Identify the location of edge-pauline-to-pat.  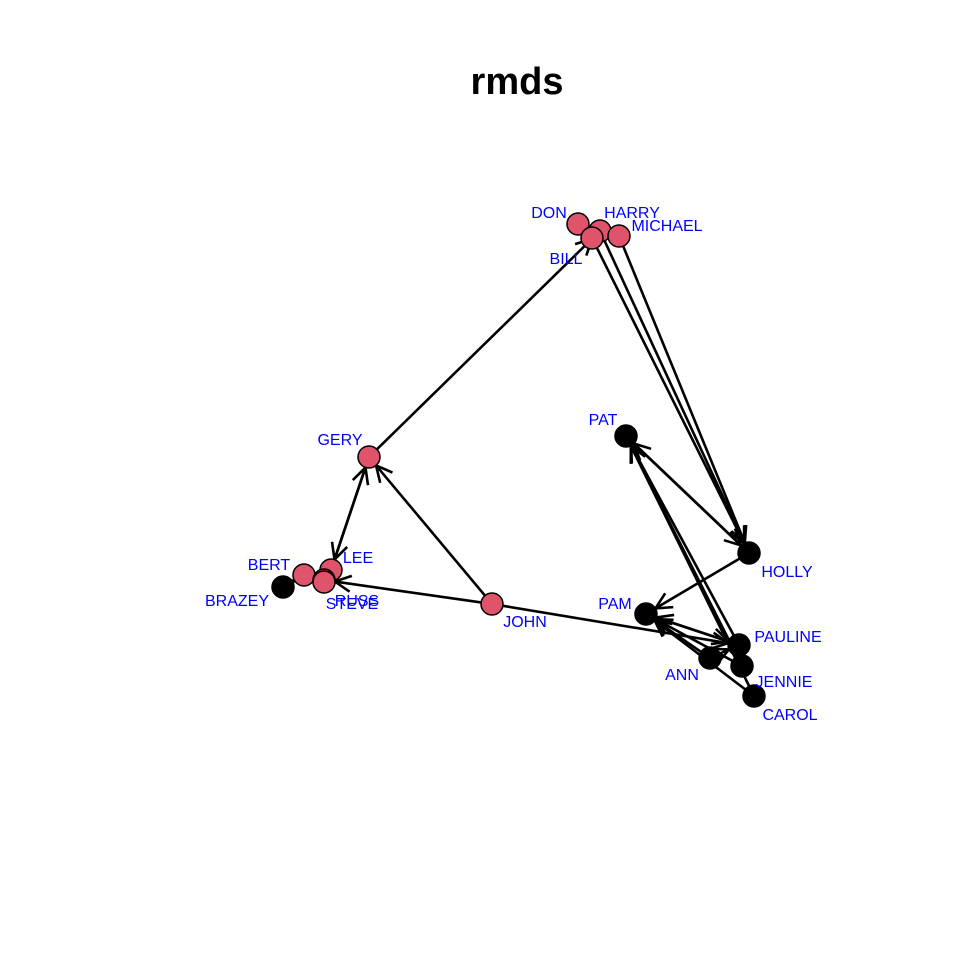
(683, 541).